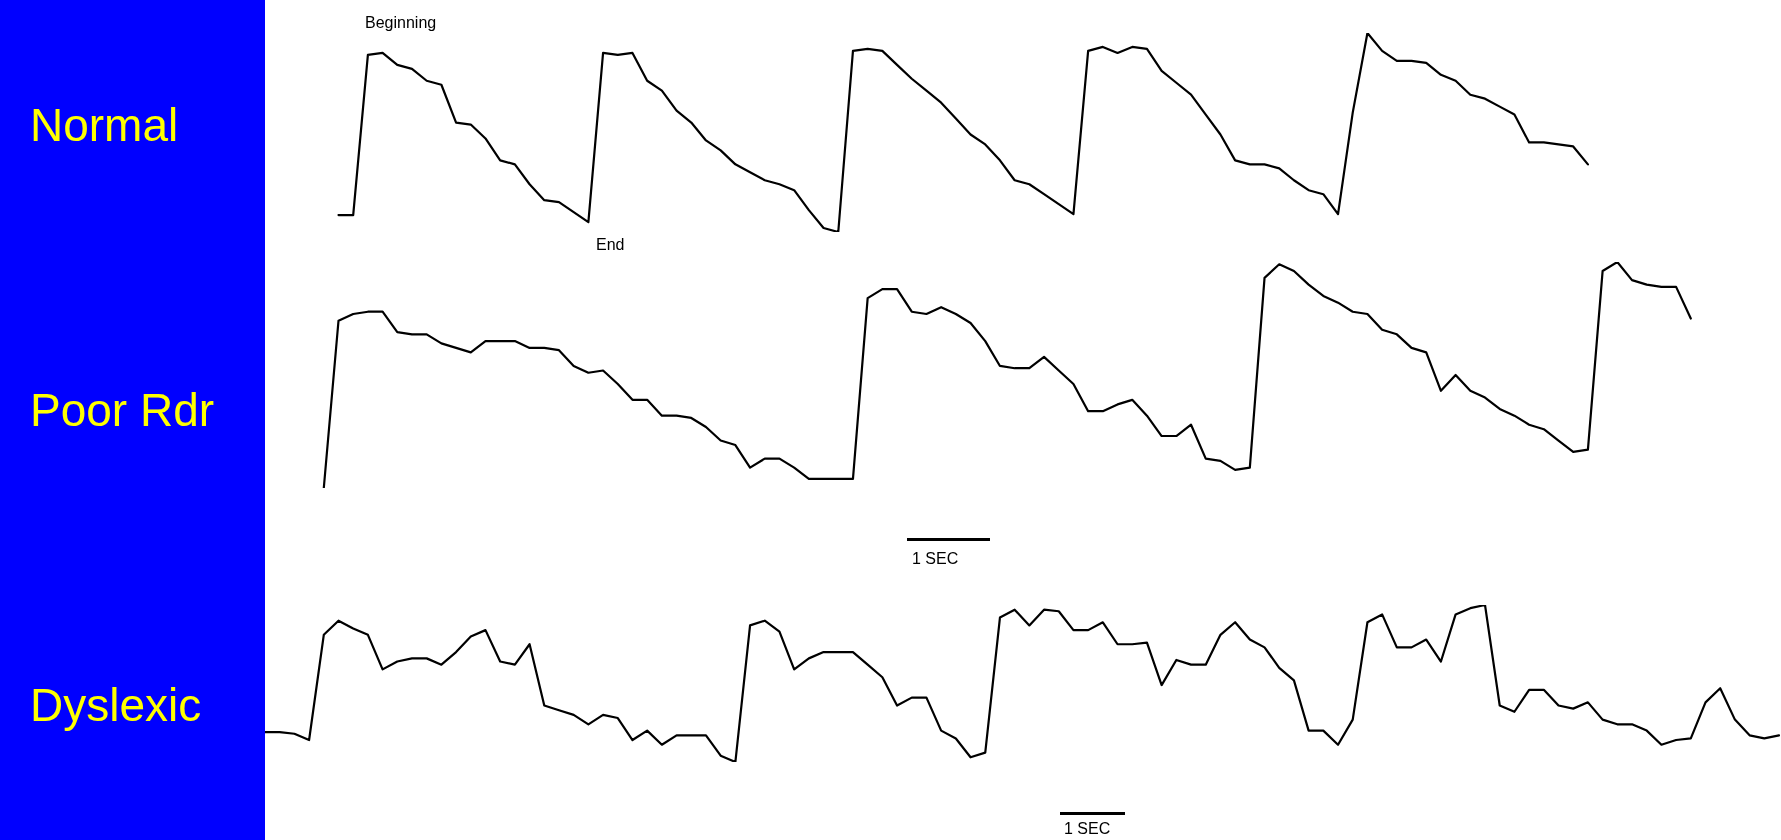 Image resolution: width=1781 pixels, height=840 pixels. Describe the element at coordinates (115, 705) in the screenshot. I see `text: Dyslexic` at that location.